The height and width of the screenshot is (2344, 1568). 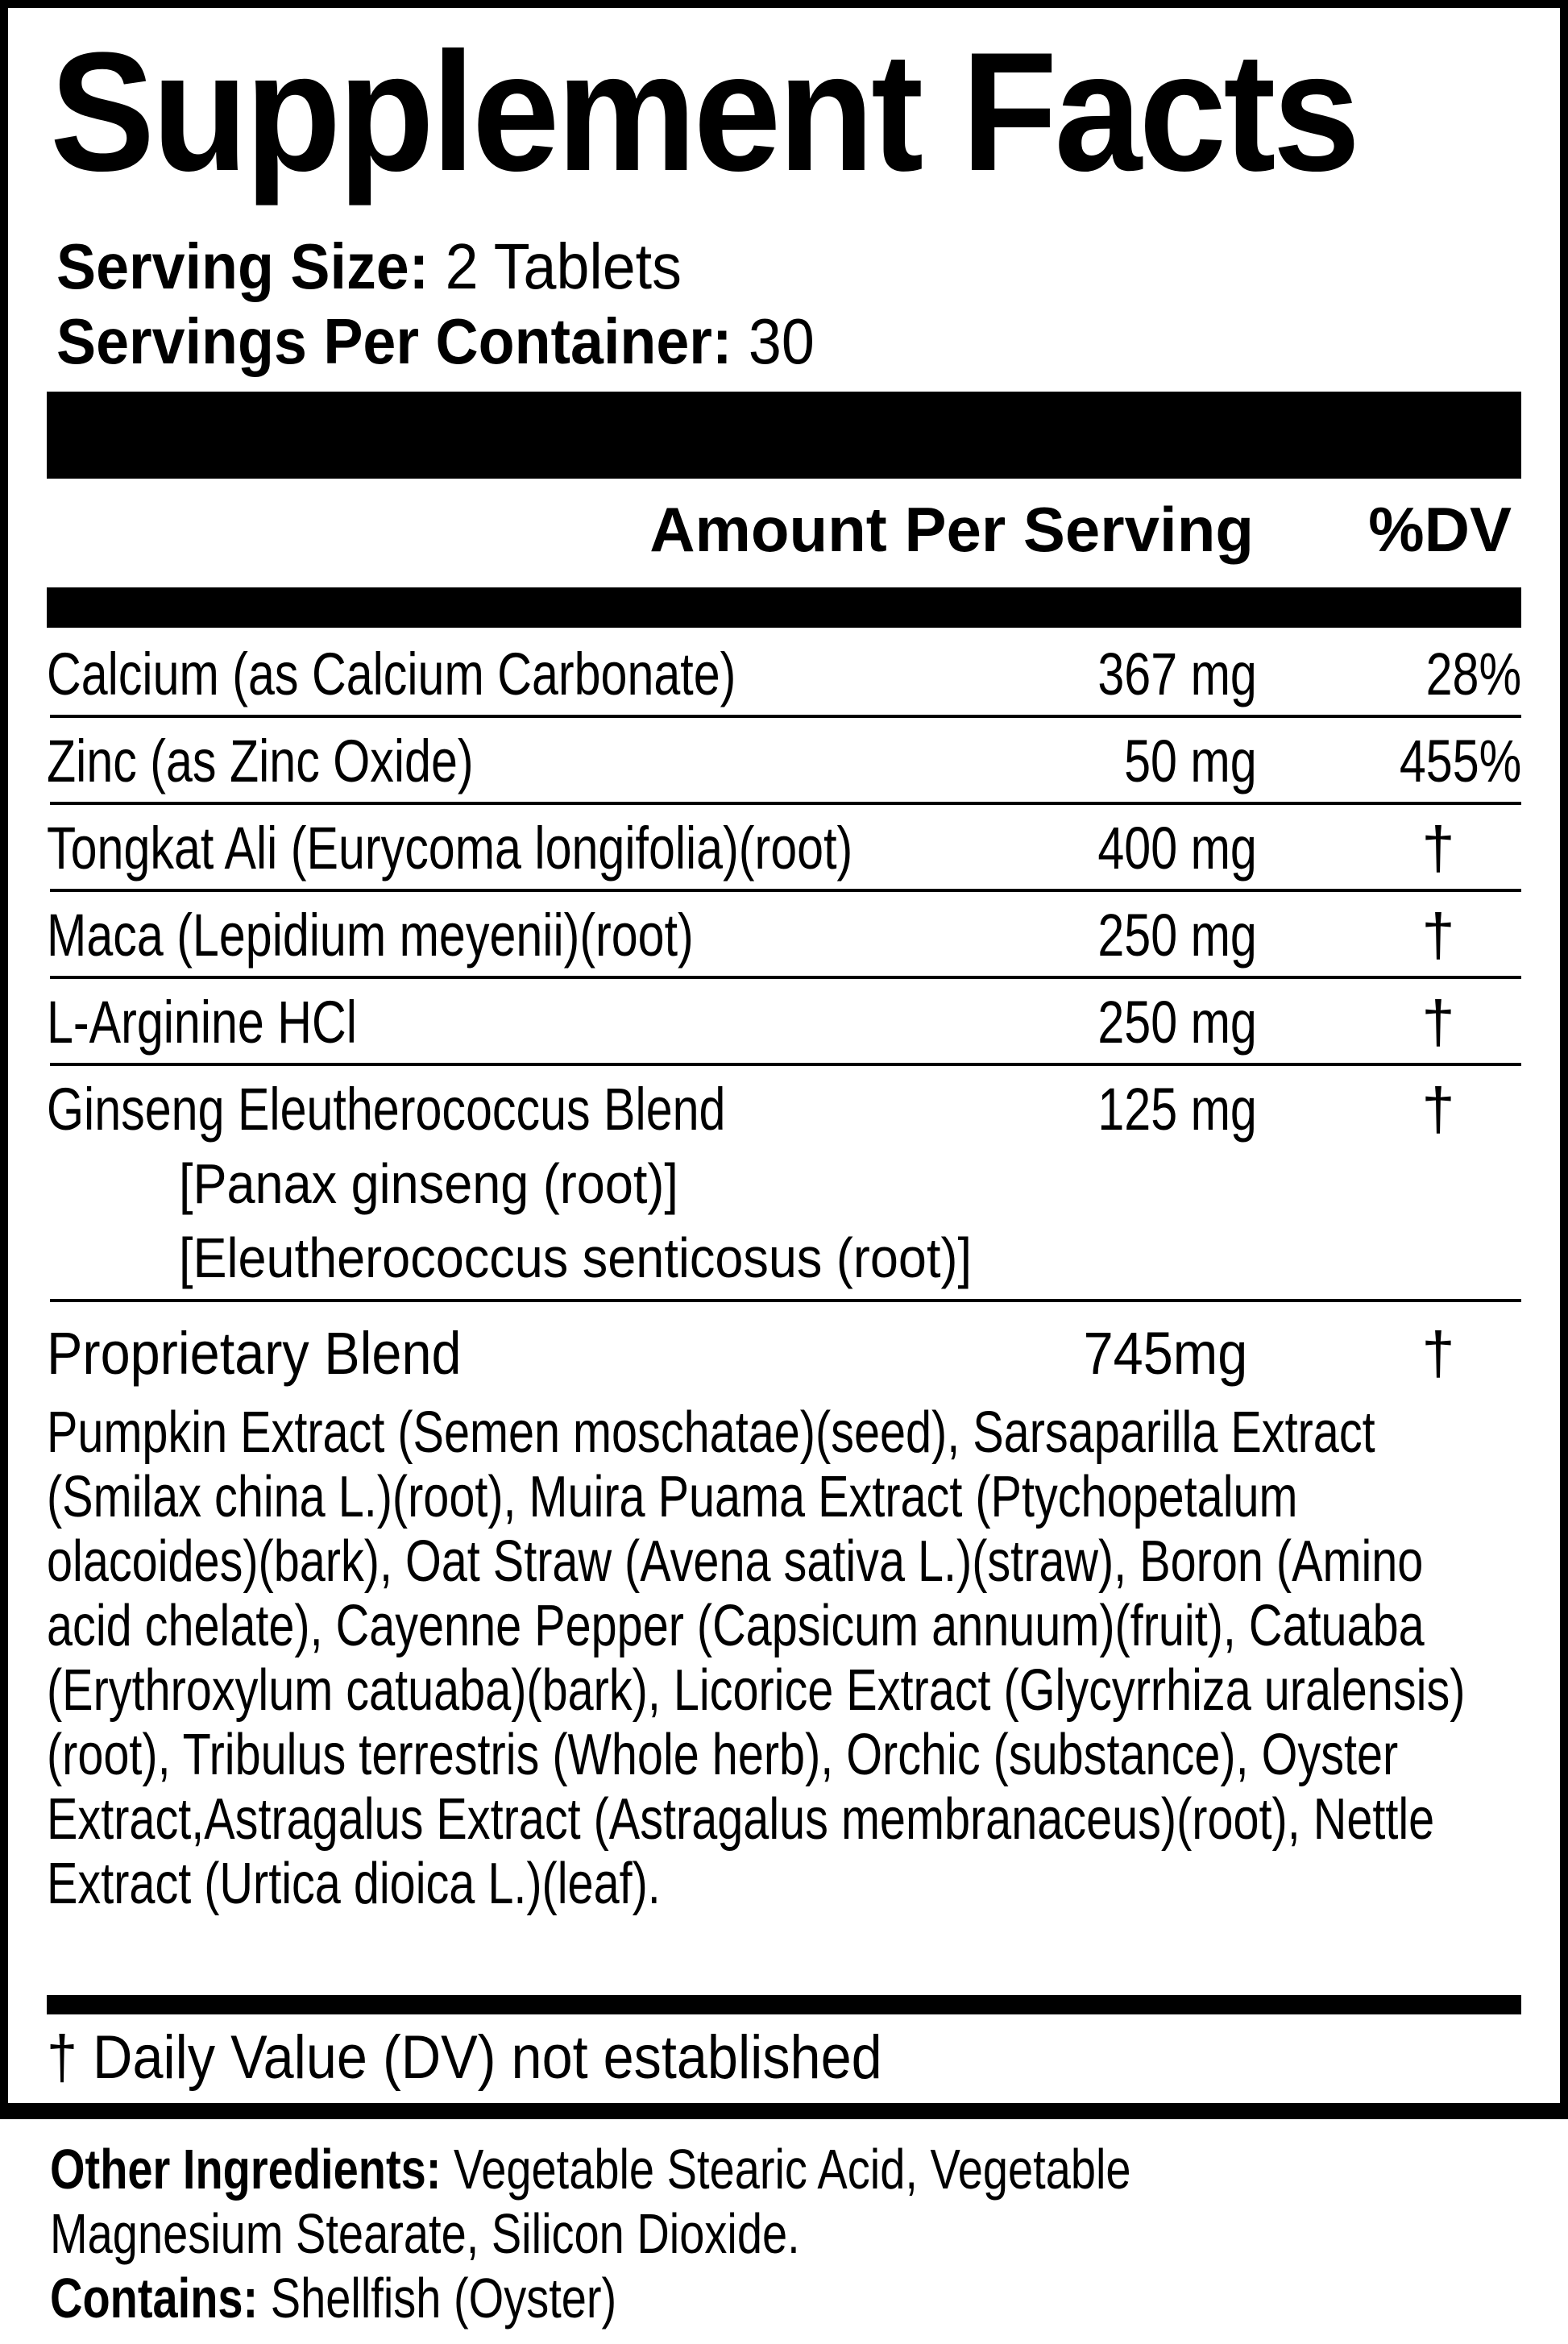 I want to click on servings-per-container-label: Servings Per Container:, so click(x=394, y=341).